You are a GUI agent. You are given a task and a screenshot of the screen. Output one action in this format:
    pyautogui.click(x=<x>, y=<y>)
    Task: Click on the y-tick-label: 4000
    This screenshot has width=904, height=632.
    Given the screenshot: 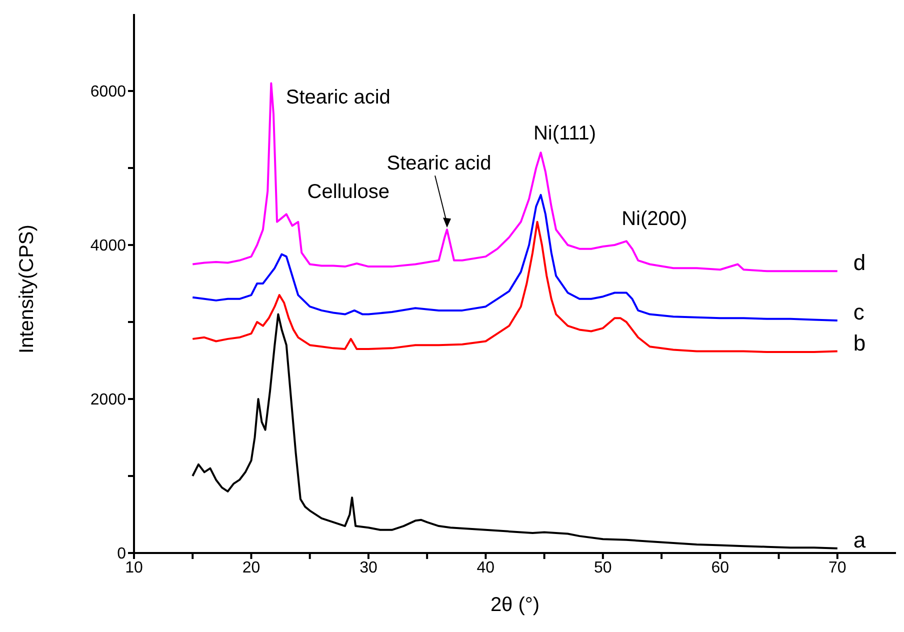 What is the action you would take?
    pyautogui.click(x=108, y=246)
    